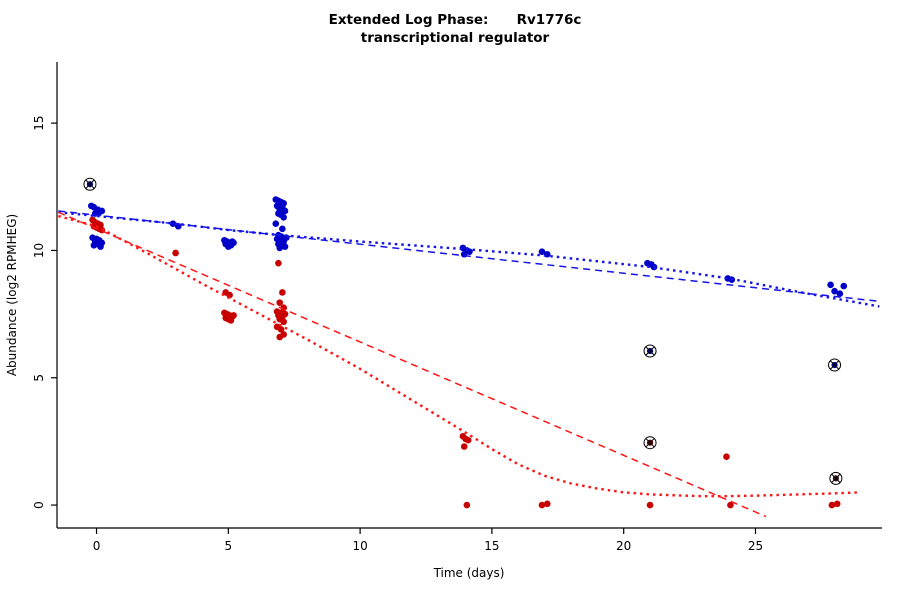 The width and height of the screenshot is (900, 600). What do you see at coordinates (97, 546) in the screenshot?
I see `x-tick-label: 0` at bounding box center [97, 546].